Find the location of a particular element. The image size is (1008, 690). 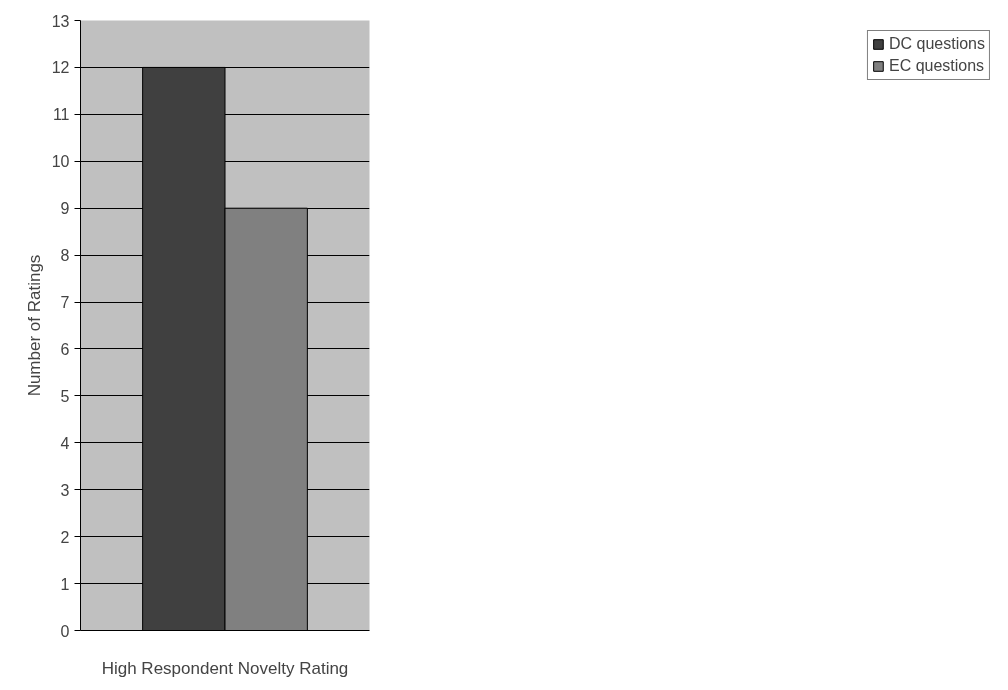

y-tick-label: 7 is located at coordinates (65, 303).